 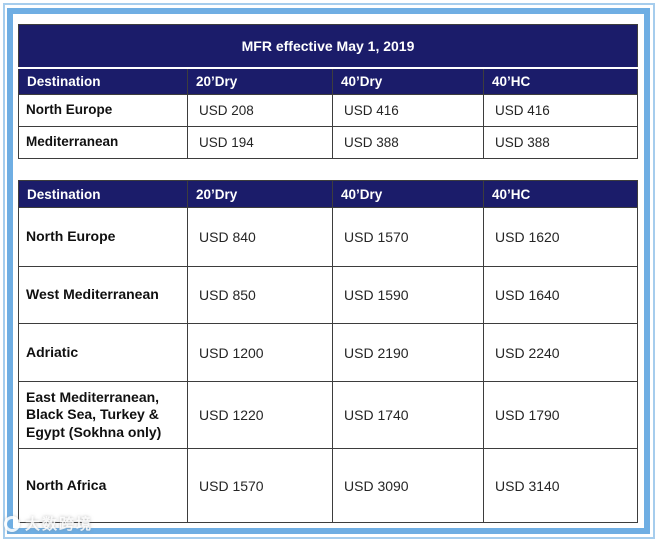 I want to click on destination-cell: Mediterranean, so click(x=103, y=142).